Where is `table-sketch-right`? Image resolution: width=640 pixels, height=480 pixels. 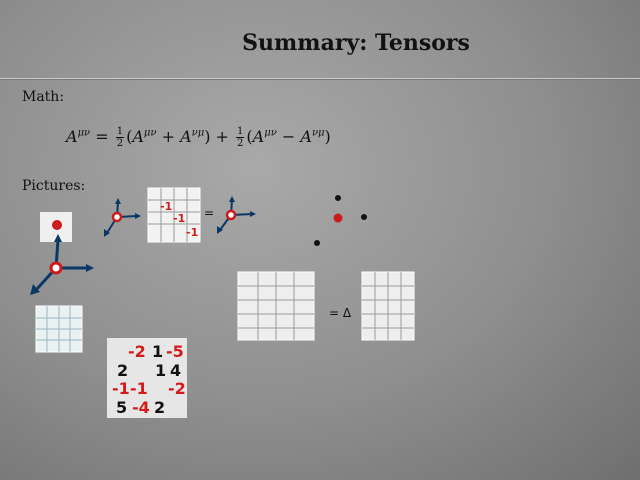 table-sketch-right is located at coordinates (388, 306).